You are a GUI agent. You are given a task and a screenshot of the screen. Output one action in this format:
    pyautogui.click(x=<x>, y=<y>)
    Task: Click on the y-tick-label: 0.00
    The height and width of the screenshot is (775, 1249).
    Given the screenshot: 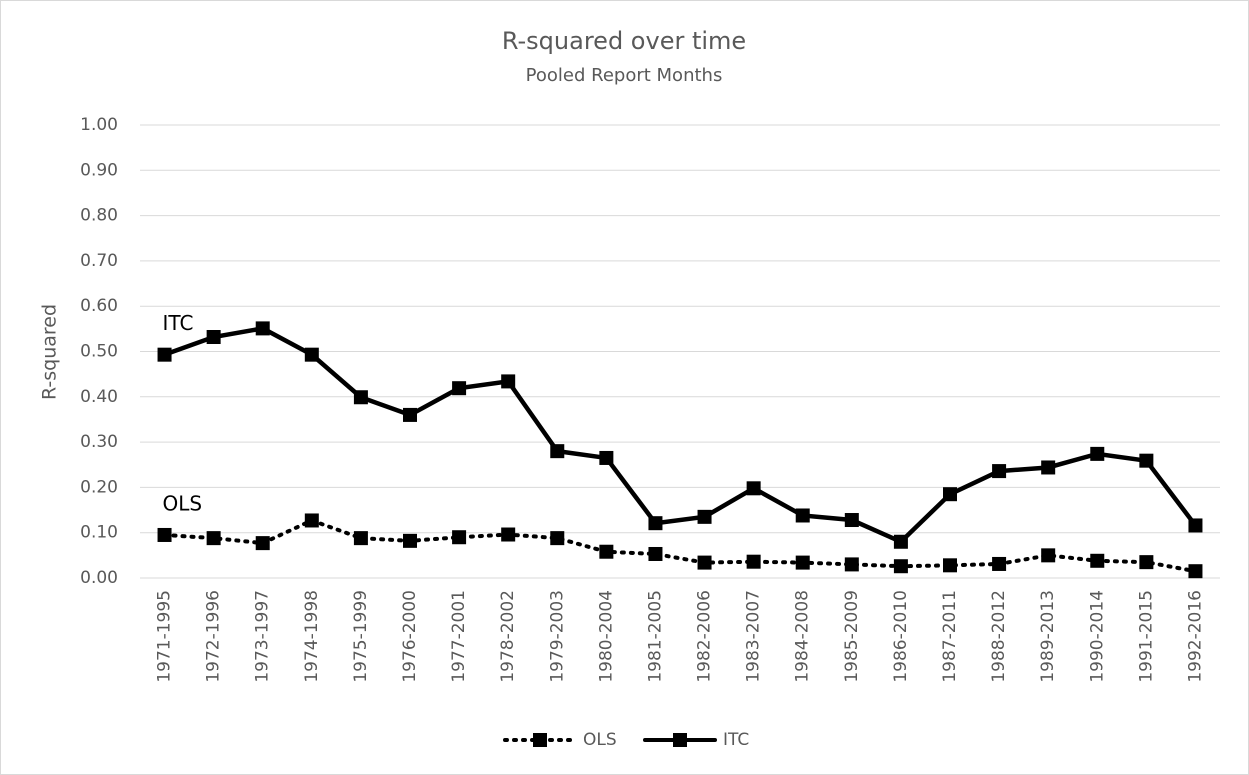 What is the action you would take?
    pyautogui.click(x=99, y=578)
    